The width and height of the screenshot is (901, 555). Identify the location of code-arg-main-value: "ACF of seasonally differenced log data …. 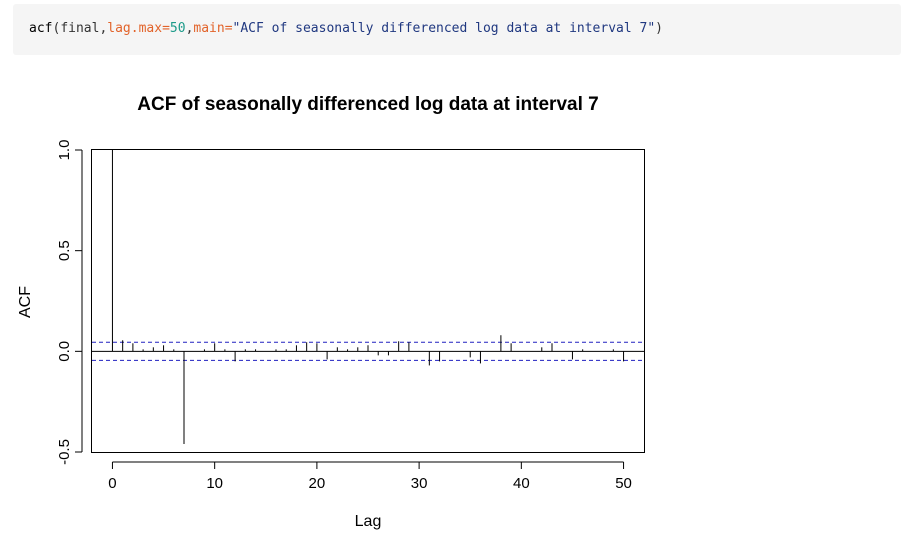
(444, 28).